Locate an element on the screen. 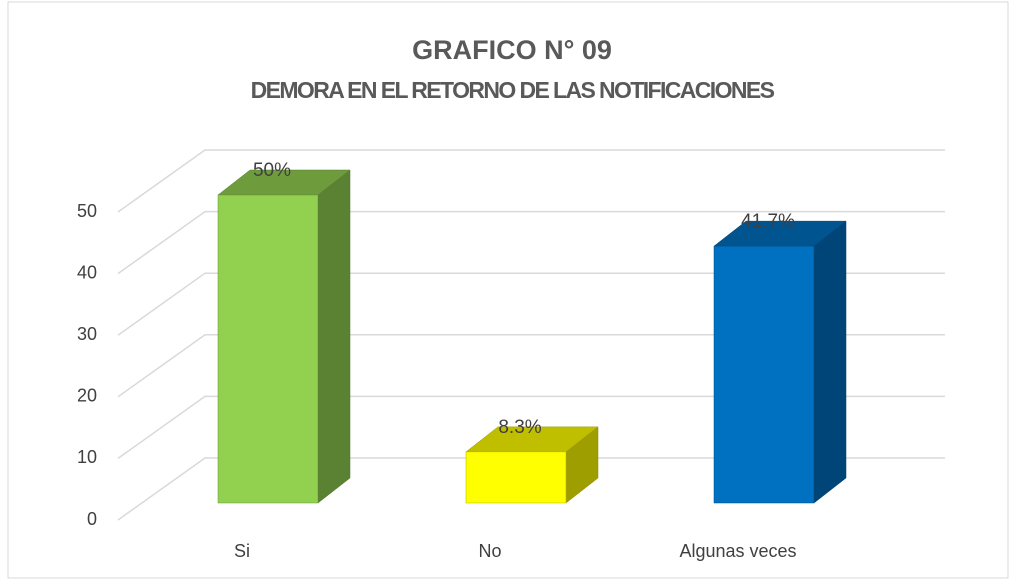  y-tick-label: 30 is located at coordinates (87, 334).